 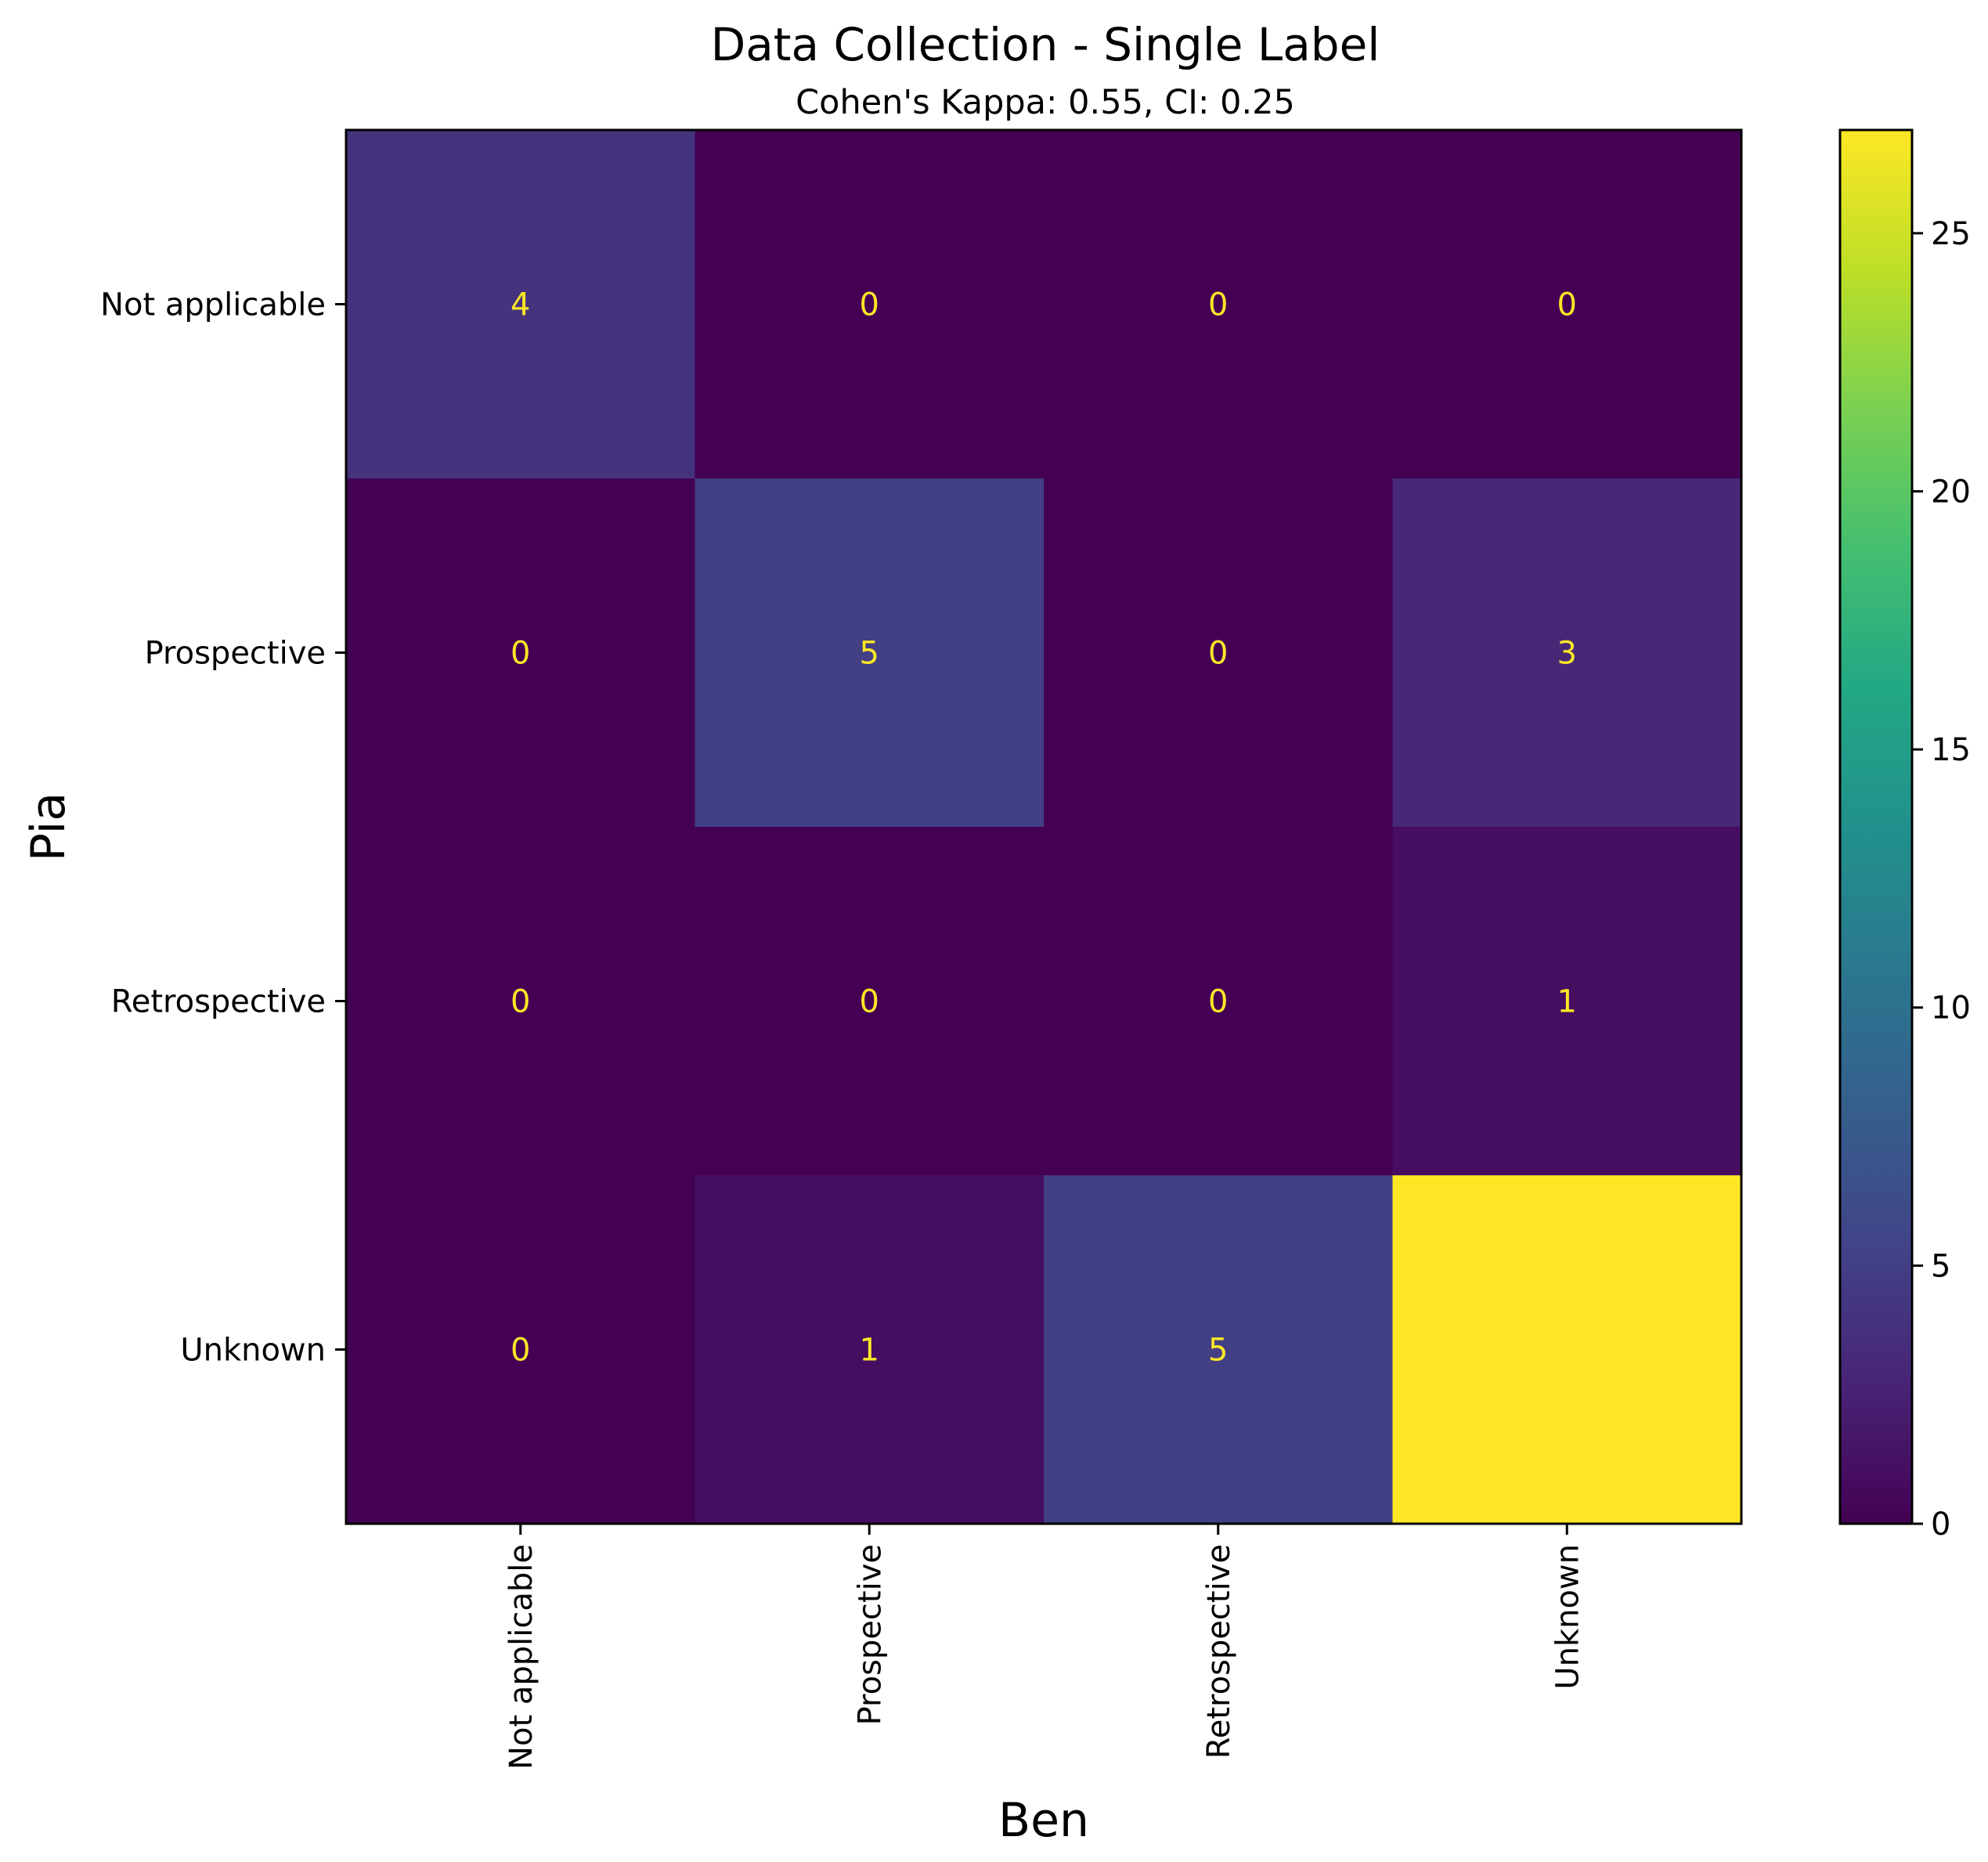 I want to click on colorbar-tick-label: 0, so click(x=1940, y=1525).